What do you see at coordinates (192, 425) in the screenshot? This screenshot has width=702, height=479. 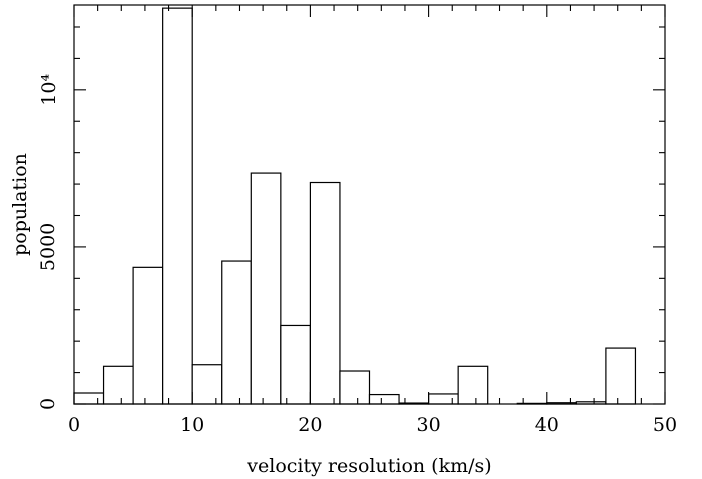 I see `x-tick-label: 10` at bounding box center [192, 425].